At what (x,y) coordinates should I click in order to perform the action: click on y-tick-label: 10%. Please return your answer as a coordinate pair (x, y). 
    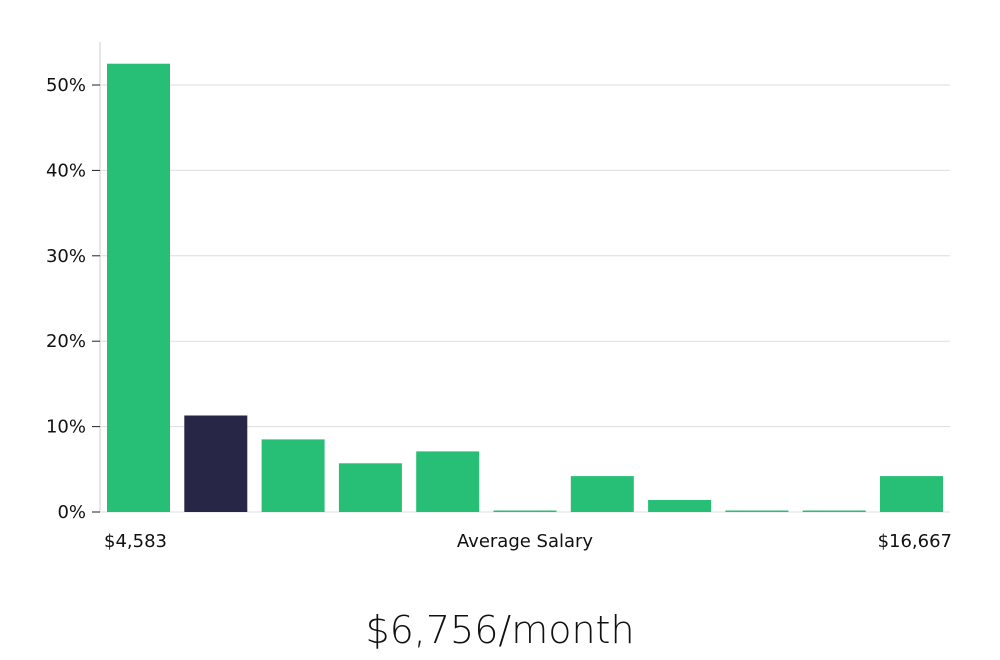
    Looking at the image, I should click on (66, 427).